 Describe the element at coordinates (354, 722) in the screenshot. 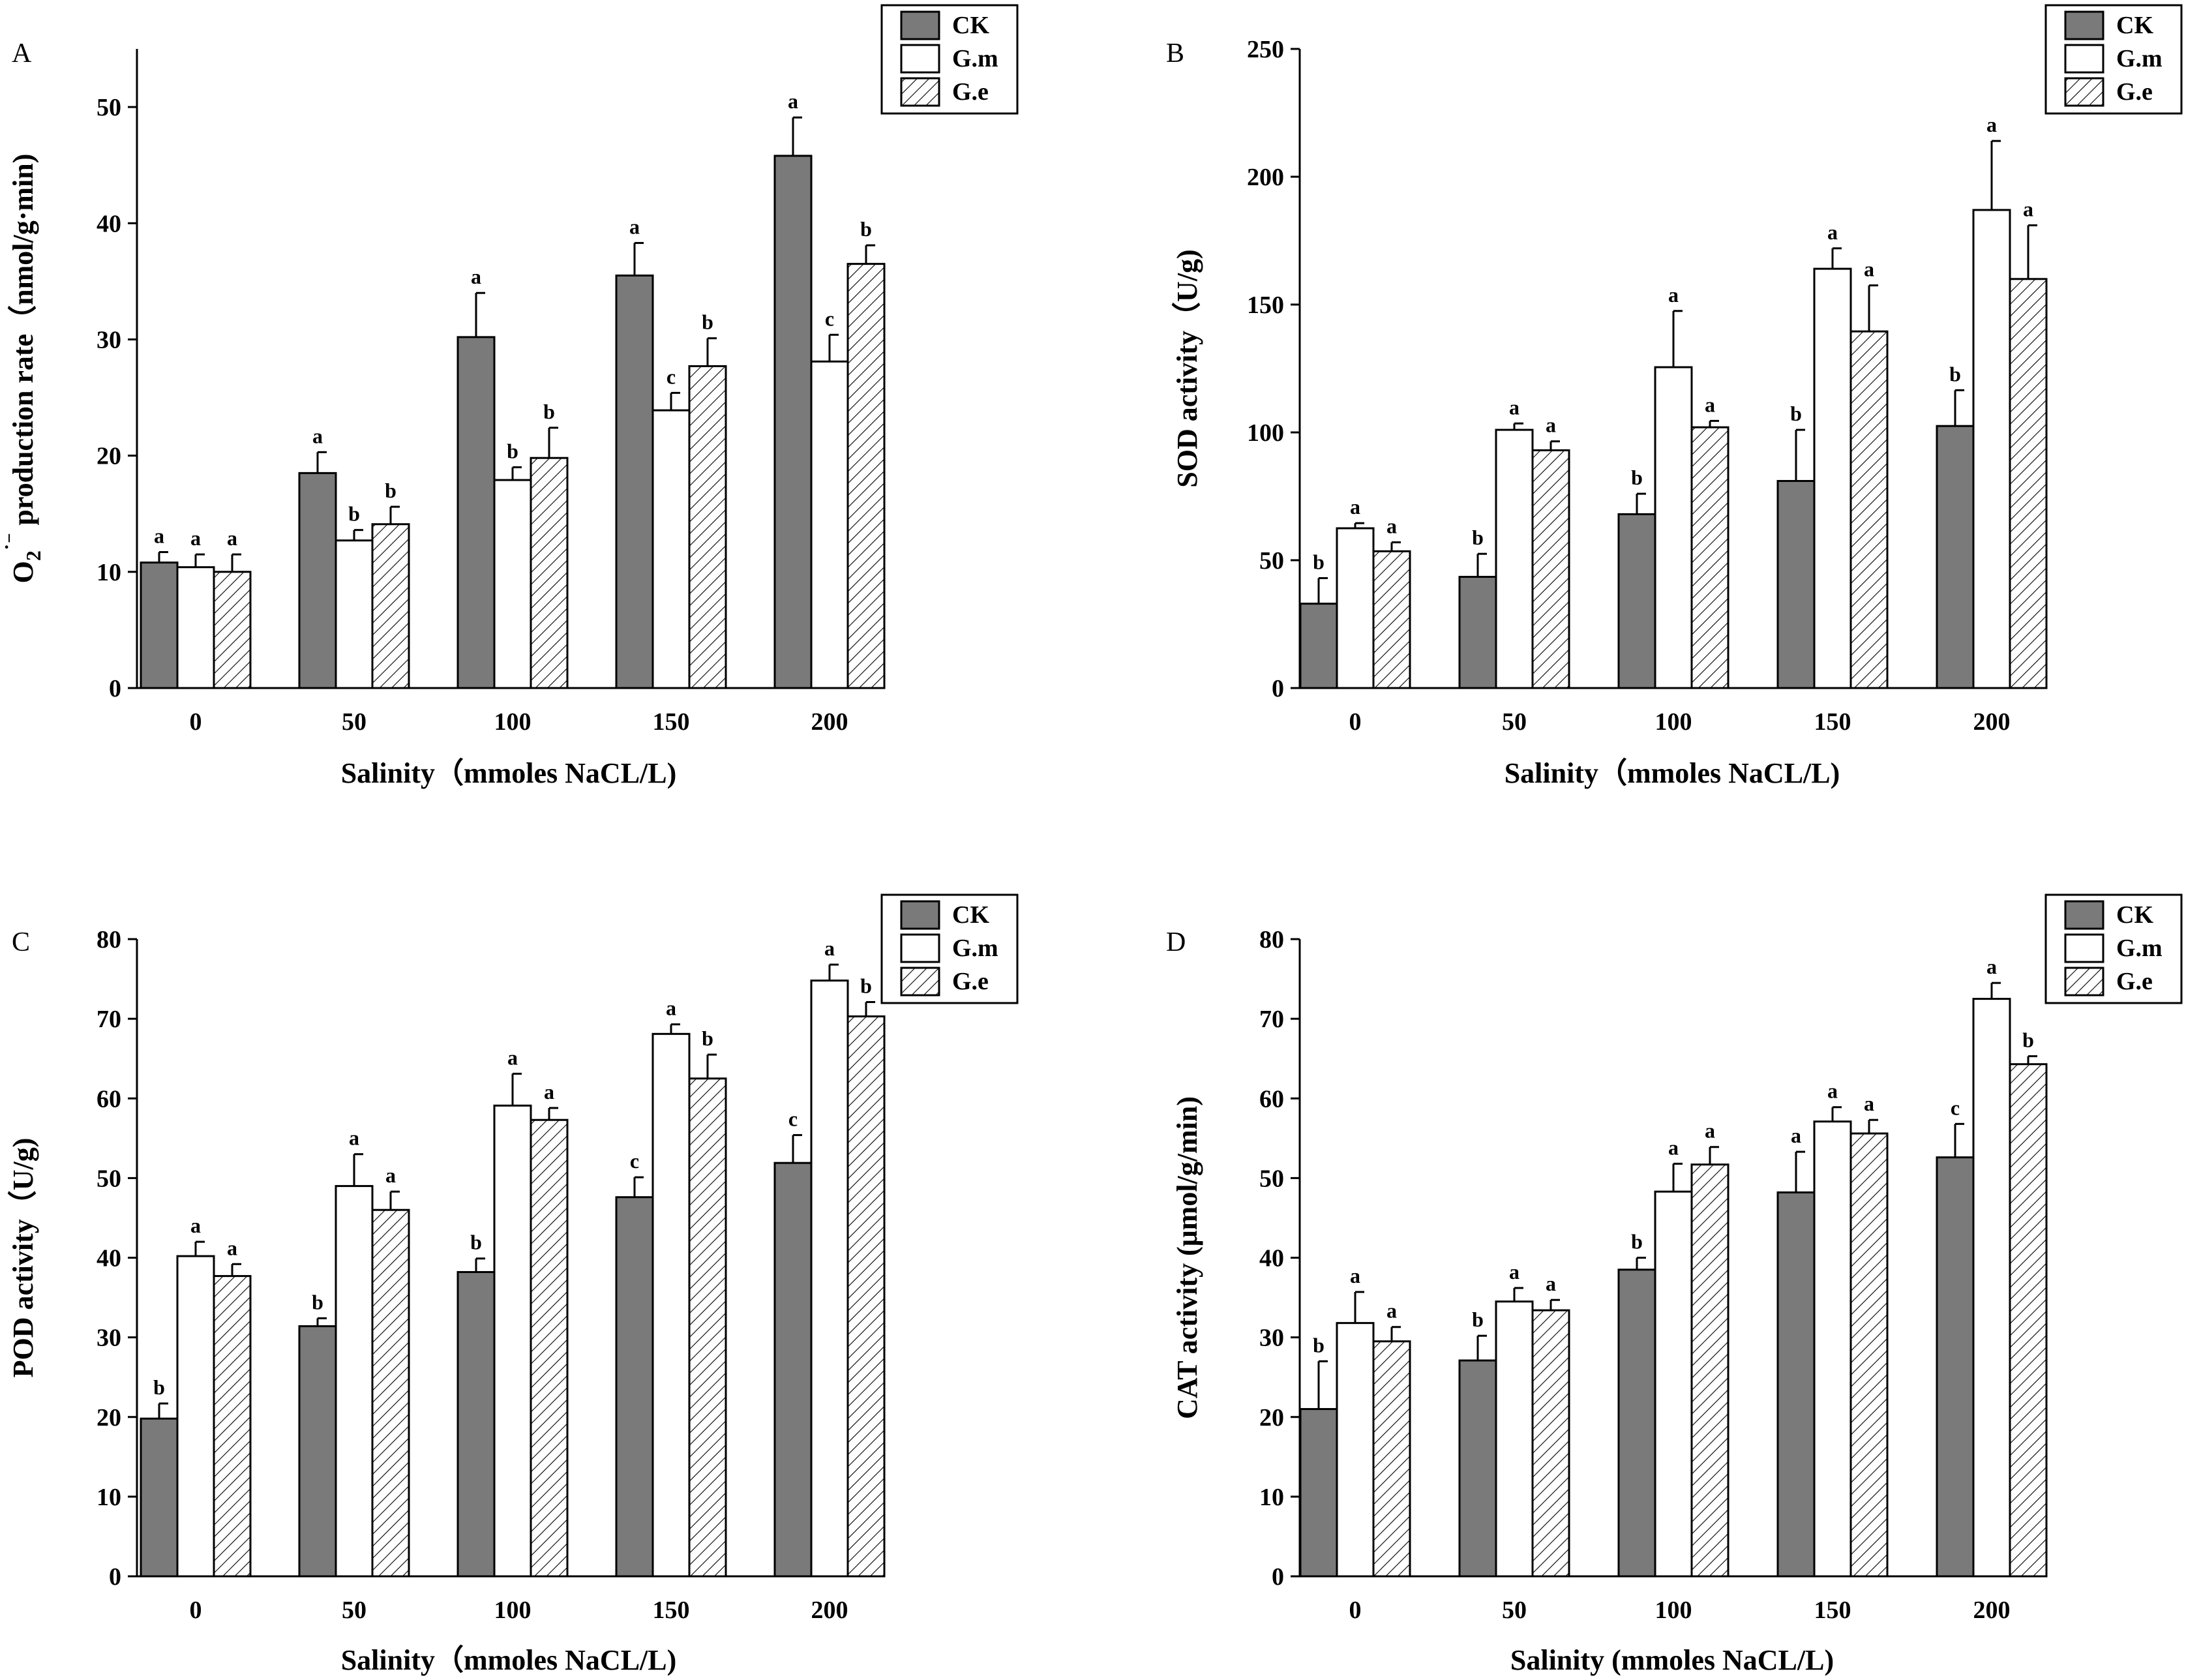

I see `x-tick-label: 50` at that location.